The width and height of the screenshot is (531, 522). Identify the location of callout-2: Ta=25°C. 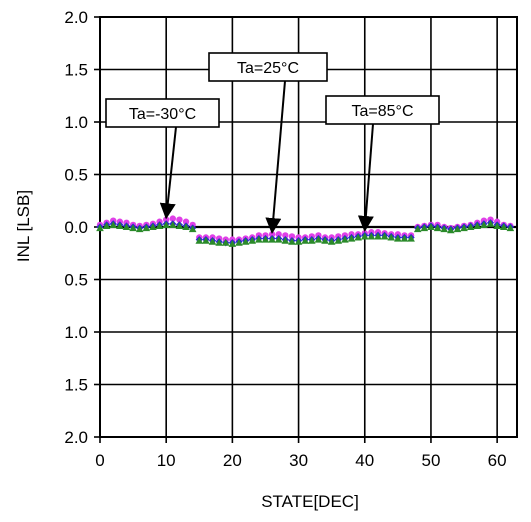
(268, 143).